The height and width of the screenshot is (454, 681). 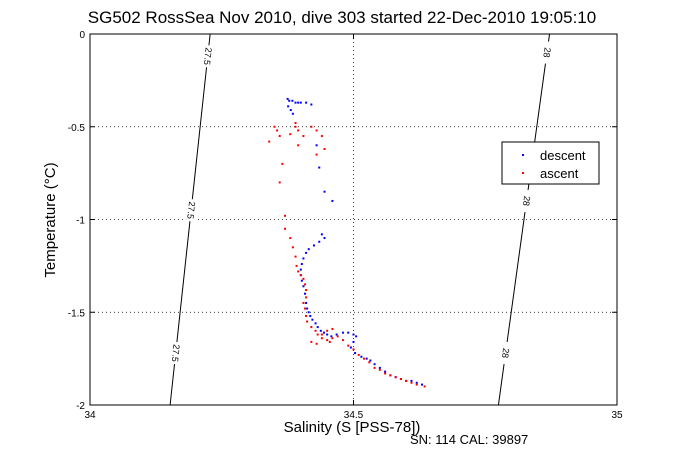 I want to click on data-points, so click(x=347, y=242).